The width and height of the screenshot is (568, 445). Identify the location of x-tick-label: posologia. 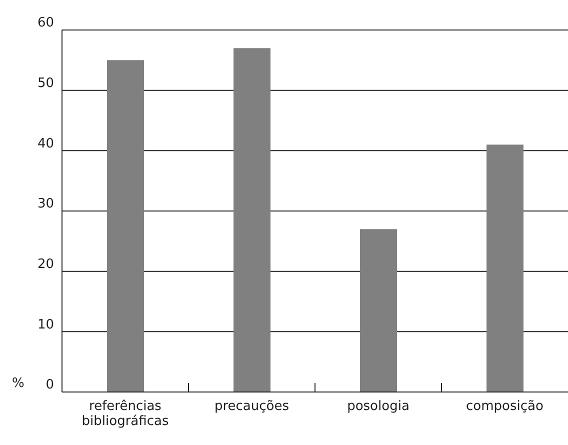
(378, 406).